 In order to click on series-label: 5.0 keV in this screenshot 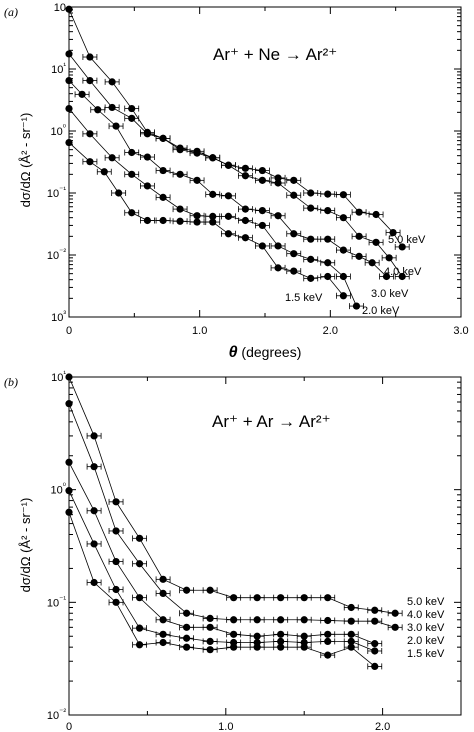, I will do `click(426, 602)`.